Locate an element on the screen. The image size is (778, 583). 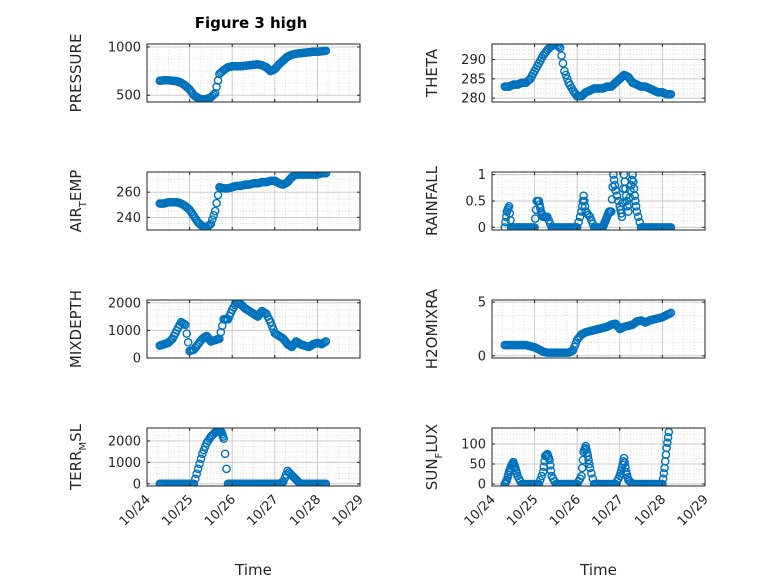
y-axis-label: PRESSURE is located at coordinates (76, 73).